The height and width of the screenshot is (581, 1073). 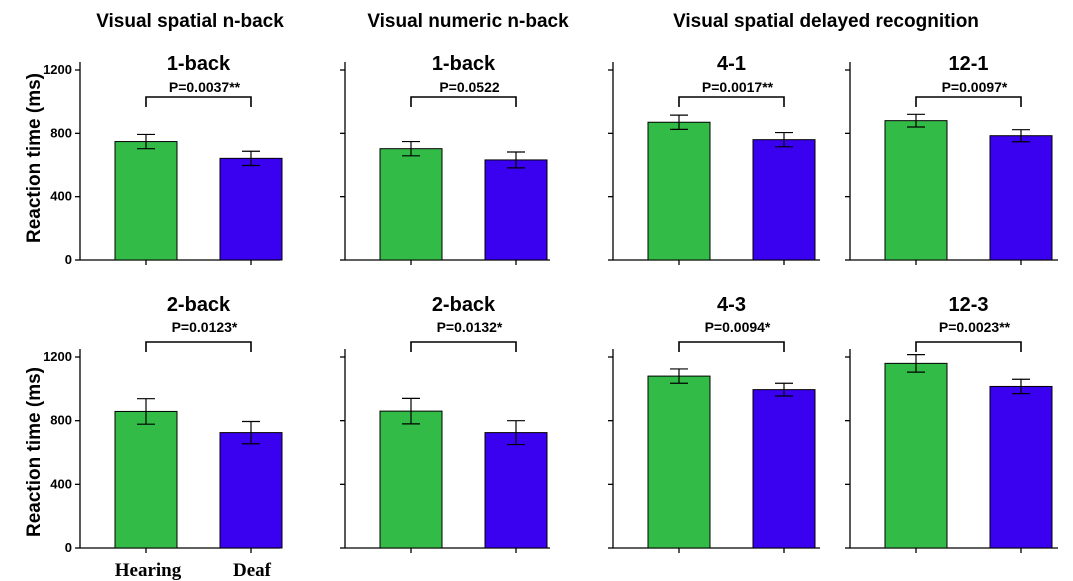 What do you see at coordinates (968, 64) in the screenshot?
I see `panel-title: 12-1` at bounding box center [968, 64].